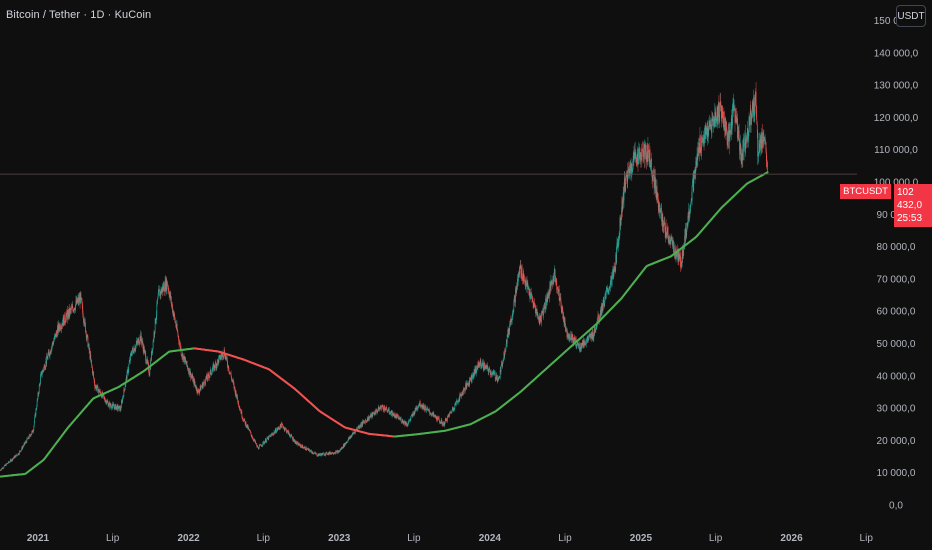  What do you see at coordinates (565, 538) in the screenshot?
I see `x-tick-label: Lip` at bounding box center [565, 538].